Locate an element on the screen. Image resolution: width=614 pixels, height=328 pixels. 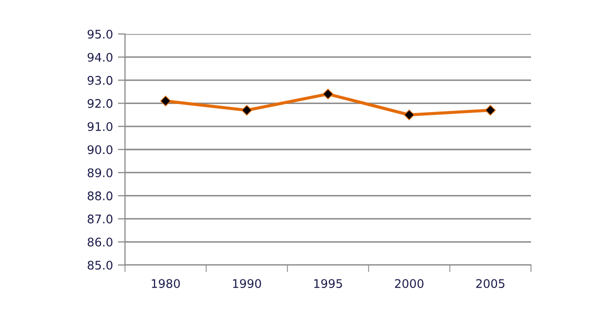
y-tick-label: 87.0 is located at coordinates (100, 219).